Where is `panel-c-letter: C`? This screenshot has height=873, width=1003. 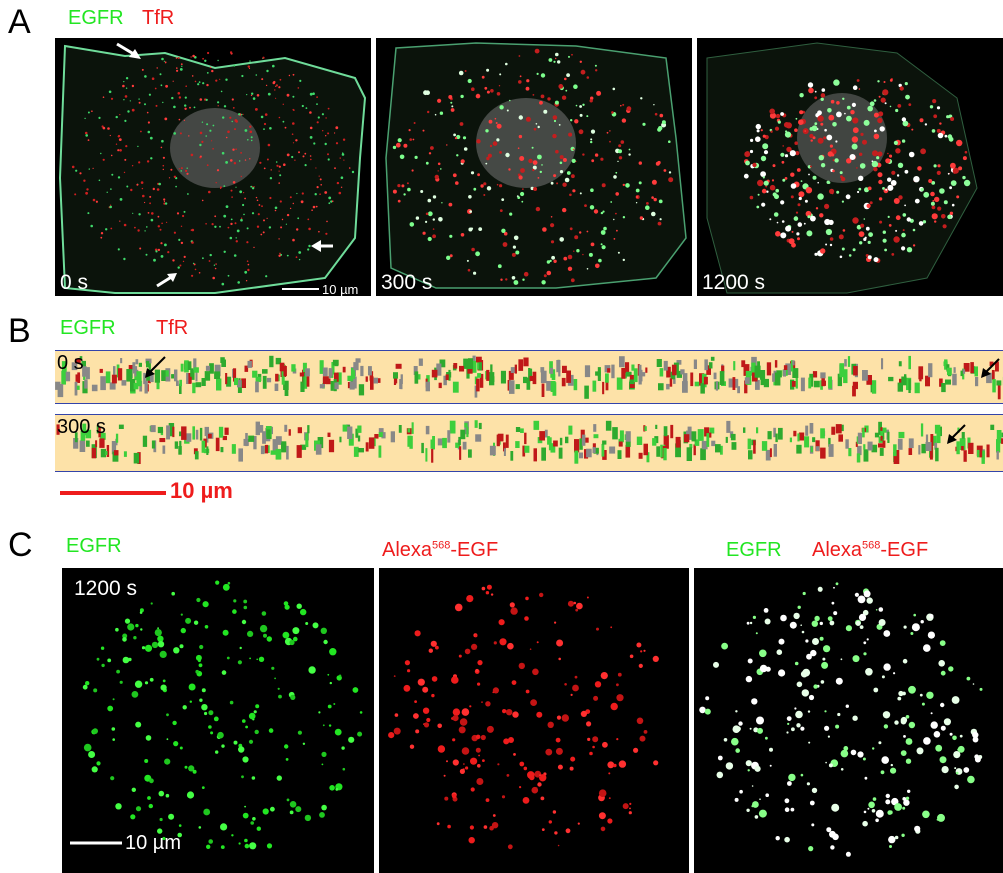
panel-c-letter: C is located at coordinates (20, 545).